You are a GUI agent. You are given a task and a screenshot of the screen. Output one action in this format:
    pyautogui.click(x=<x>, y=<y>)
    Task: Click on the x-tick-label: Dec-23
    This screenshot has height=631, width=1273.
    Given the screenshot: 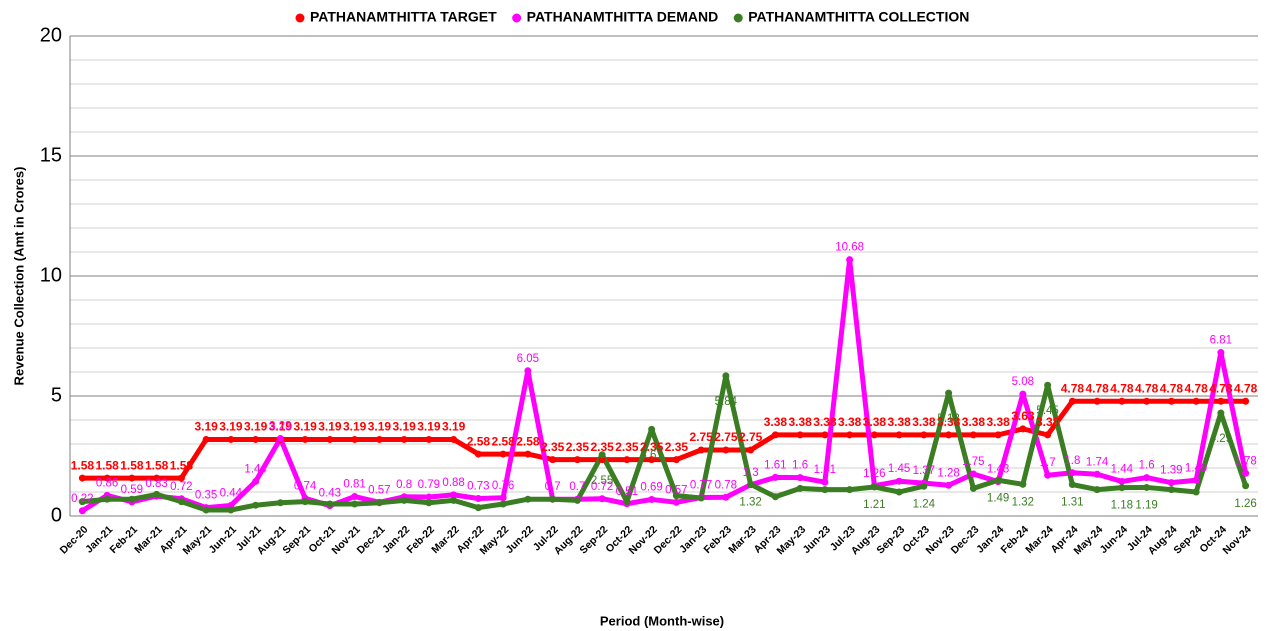 What is the action you would take?
    pyautogui.click(x=965, y=540)
    